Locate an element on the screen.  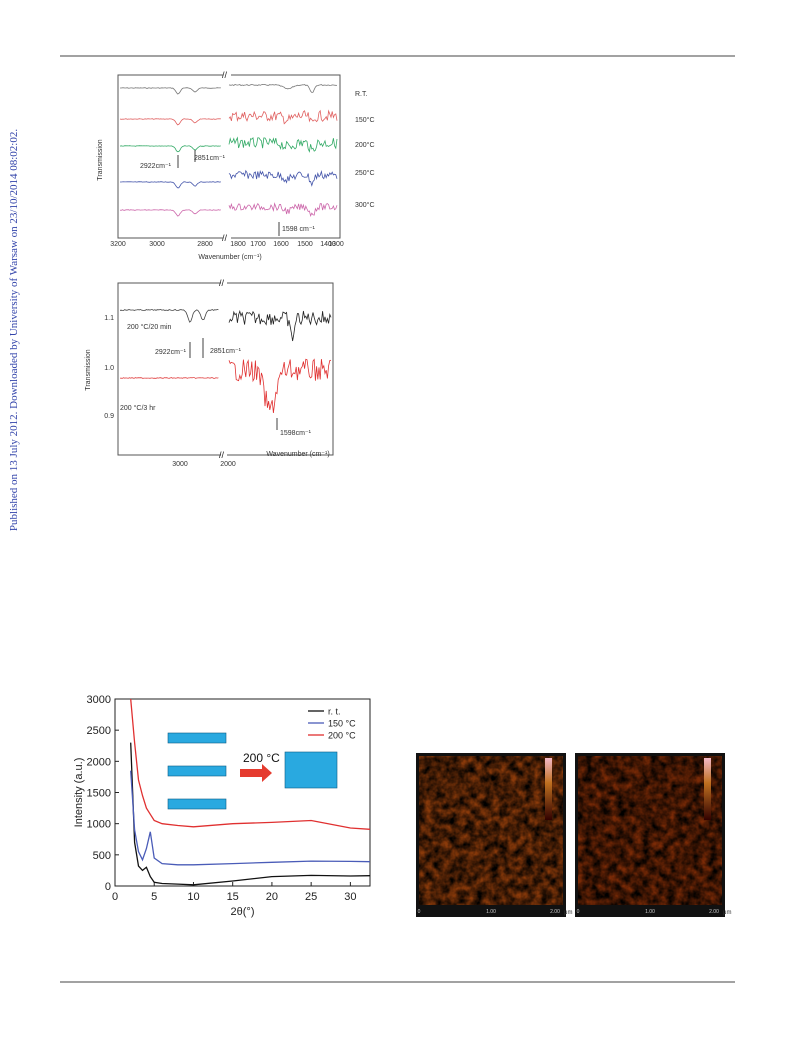
x-tick-label: 1800 is located at coordinates (238, 244).